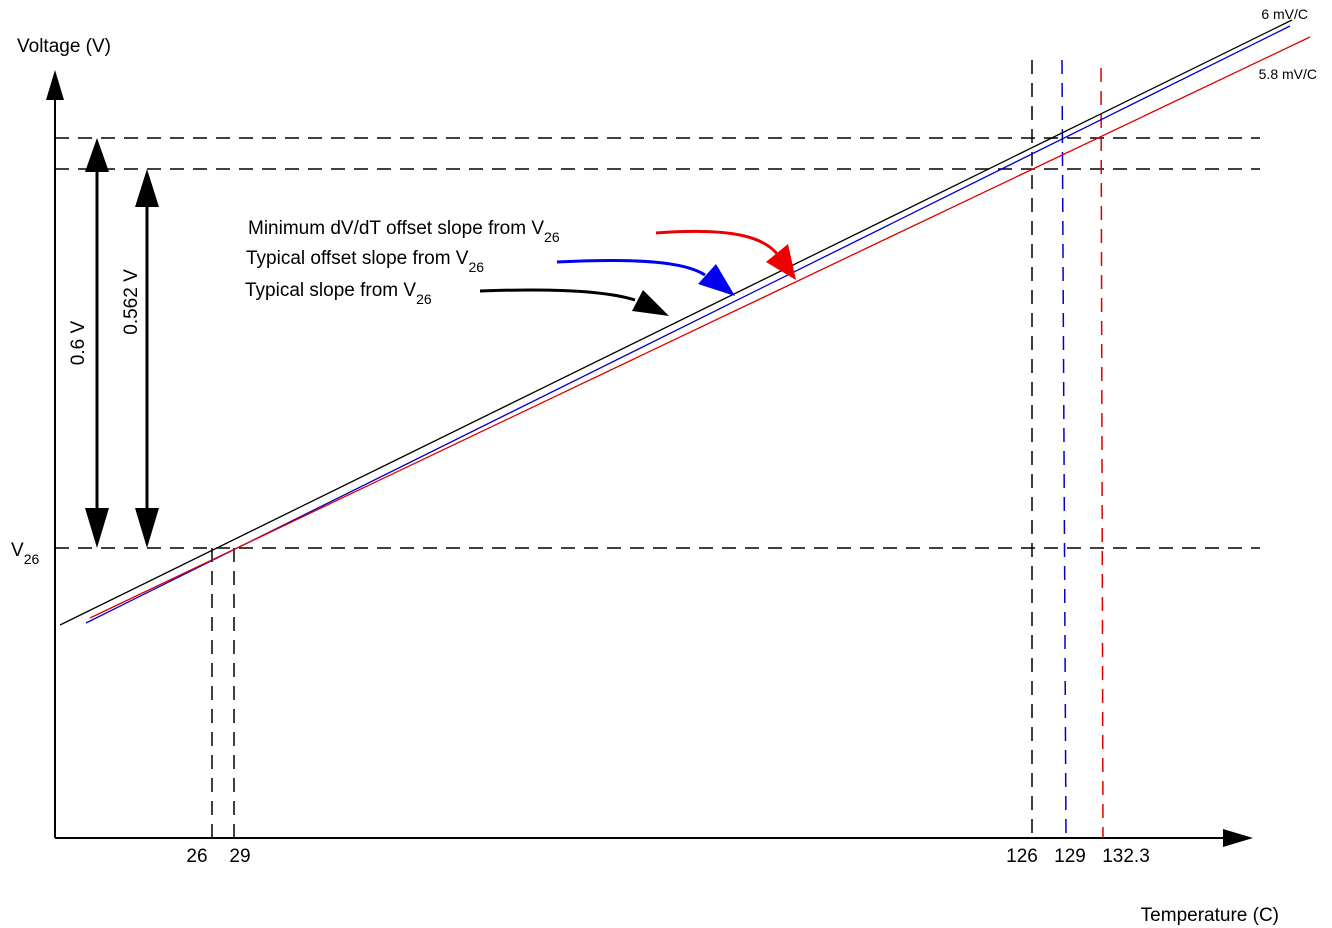  What do you see at coordinates (64, 46) in the screenshot?
I see `y-axis-label: Voltage (V)` at bounding box center [64, 46].